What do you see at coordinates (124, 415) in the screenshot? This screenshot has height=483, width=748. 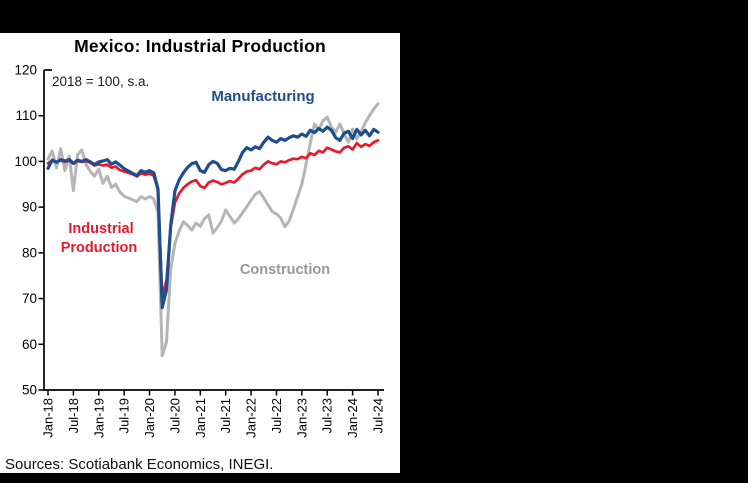 I see `x-tick-label: Jul-19` at bounding box center [124, 415].